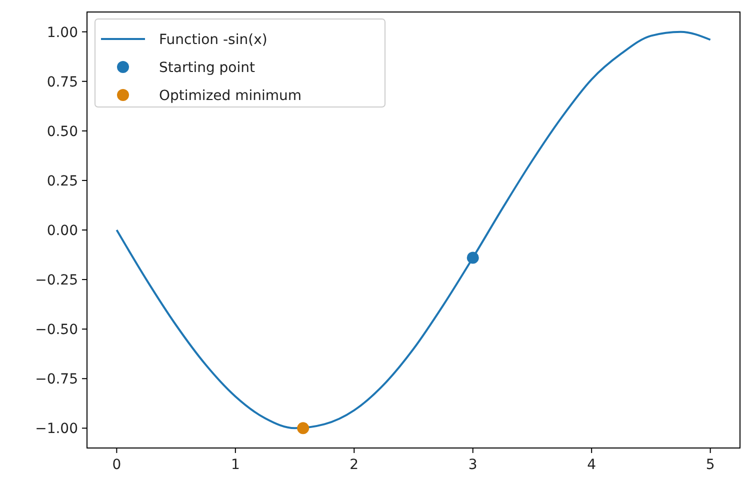 Image resolution: width=747 pixels, height=482 pixels. I want to click on x-tick-label: 2, so click(354, 465).